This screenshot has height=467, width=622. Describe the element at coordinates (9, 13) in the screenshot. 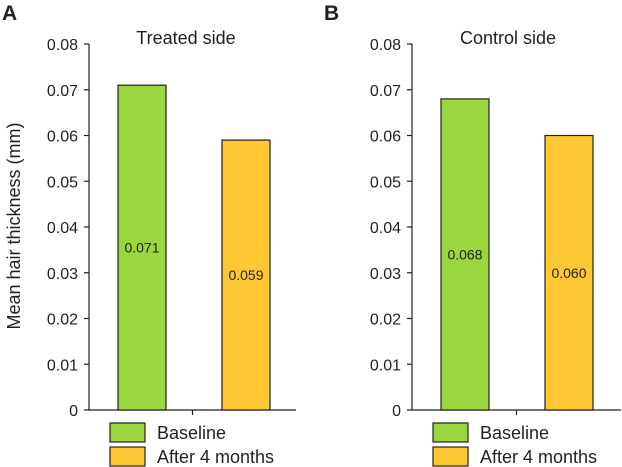

I see `panel-letter: A` at that location.